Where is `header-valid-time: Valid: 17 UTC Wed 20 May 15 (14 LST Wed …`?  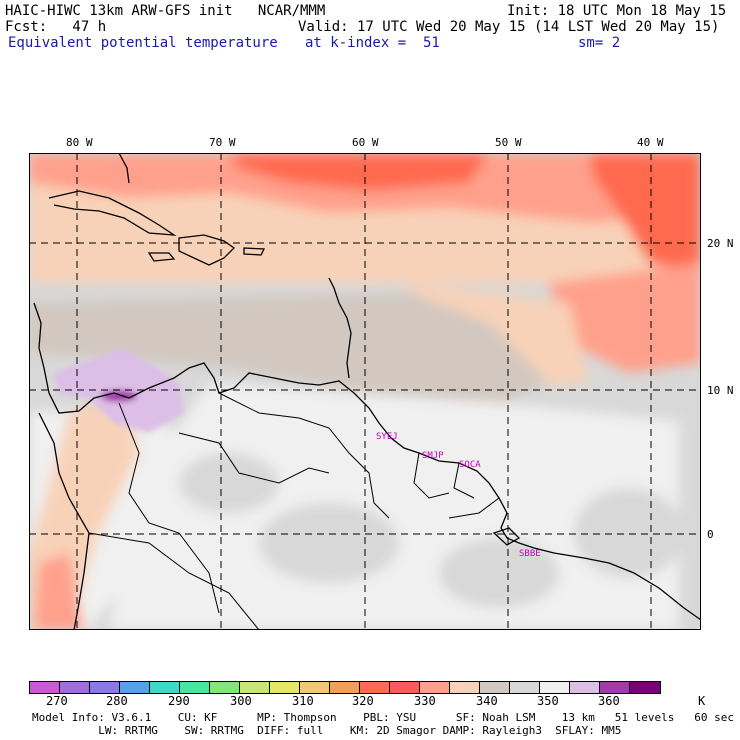
header-valid-time: Valid: 17 UTC Wed 20 May 15 (14 LST Wed … is located at coordinates (509, 27).